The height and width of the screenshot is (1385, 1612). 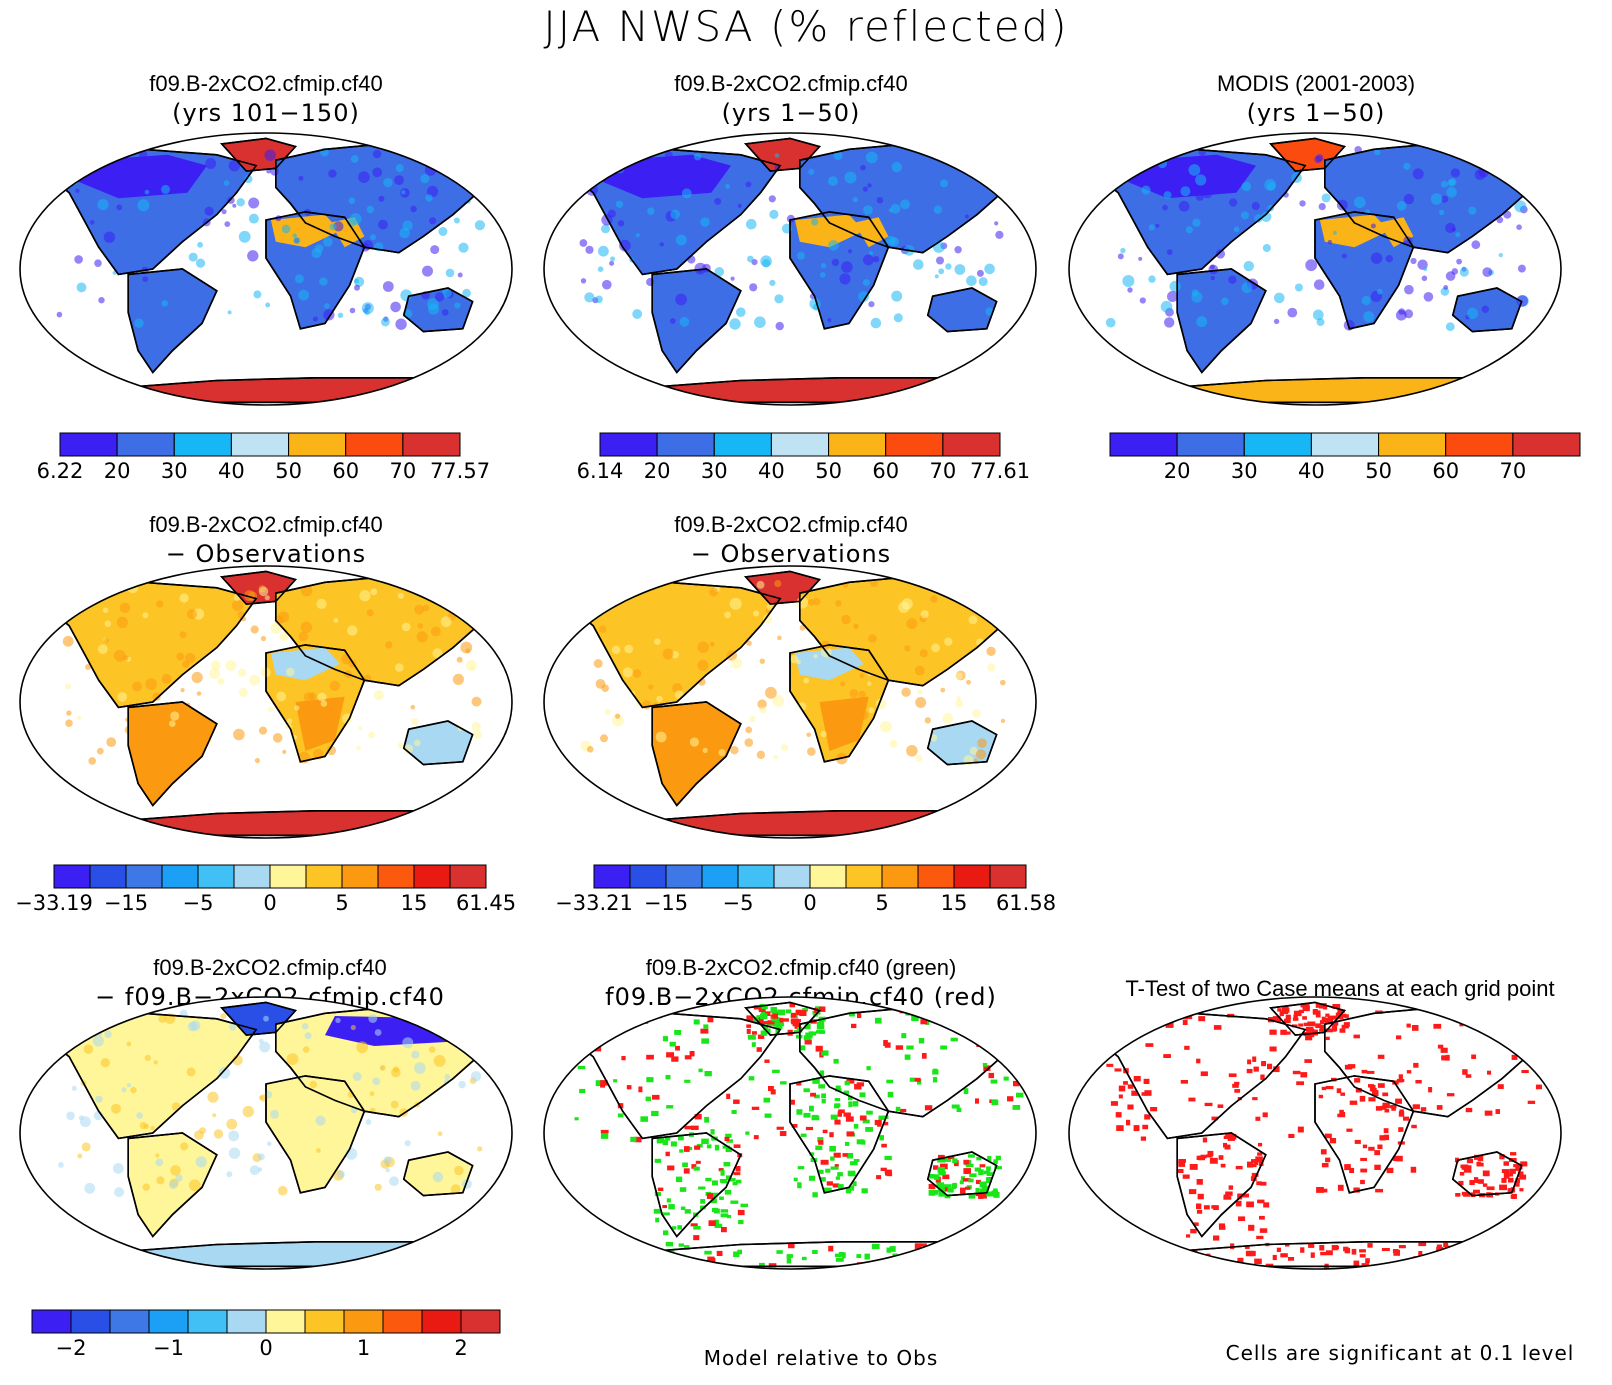 I want to click on colorbar-tick-label: −15, so click(x=666, y=903).